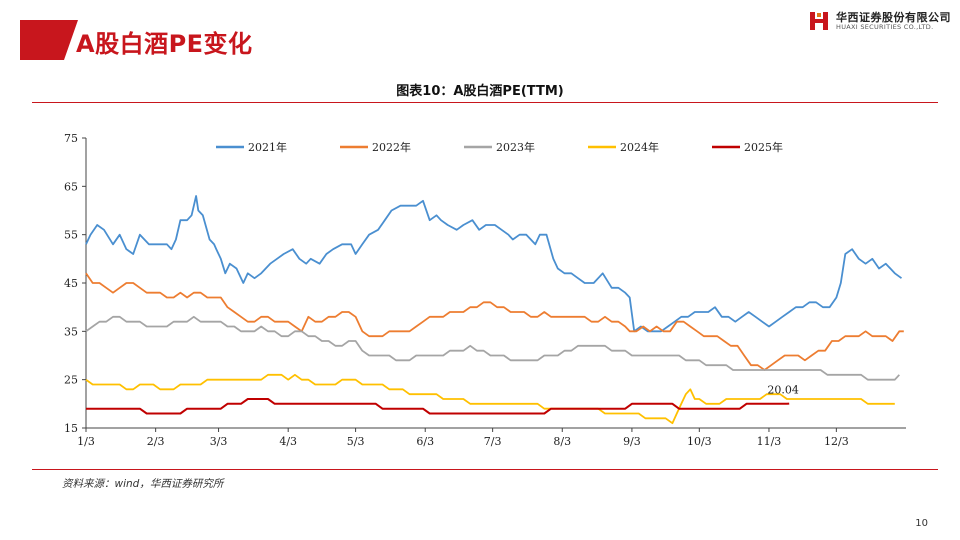 The width and height of the screenshot is (960, 540). I want to click on series-line-2024年, so click(490, 399).